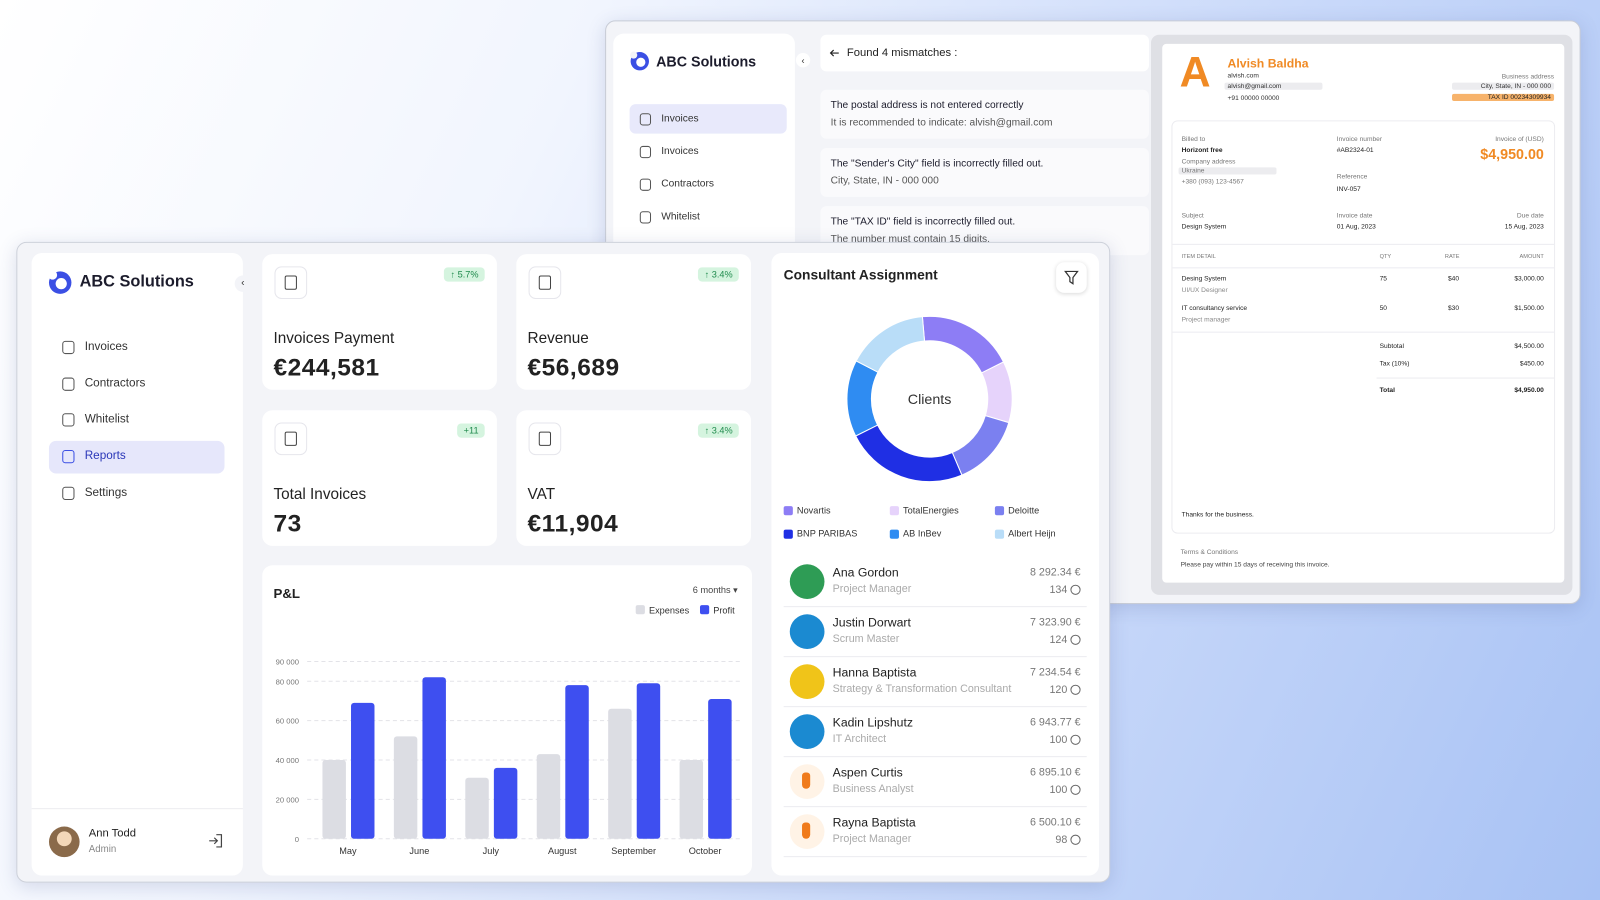 This screenshot has width=1600, height=900. Describe the element at coordinates (718, 430) in the screenshot. I see `stat-change: ↑ 3.4%` at that location.